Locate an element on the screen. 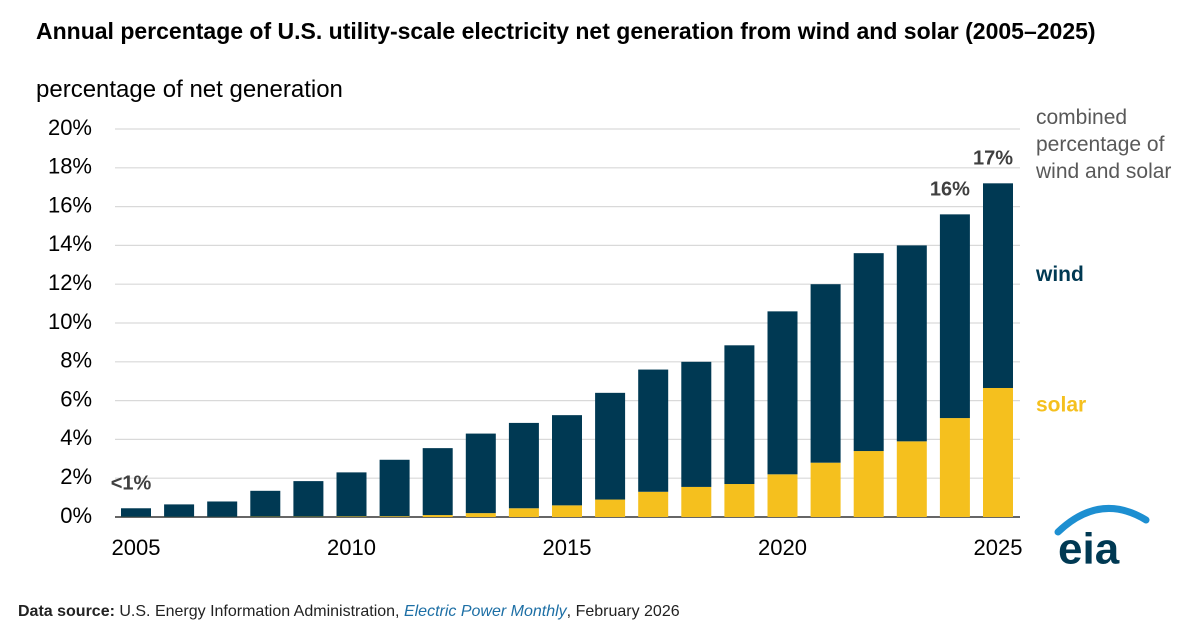  y-tick-label: 10% is located at coordinates (70, 321).